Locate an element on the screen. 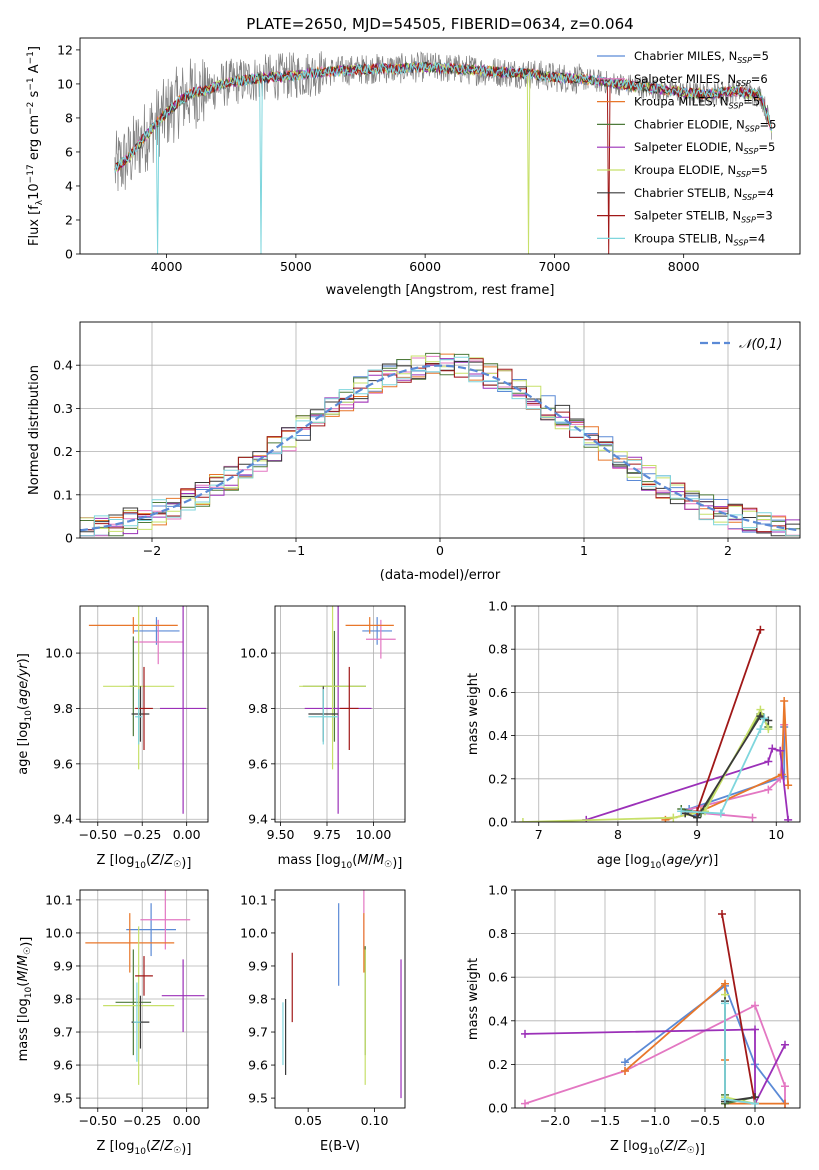 This screenshot has height=1170, width=819. y-tick-label: 10 is located at coordinates (65, 83).